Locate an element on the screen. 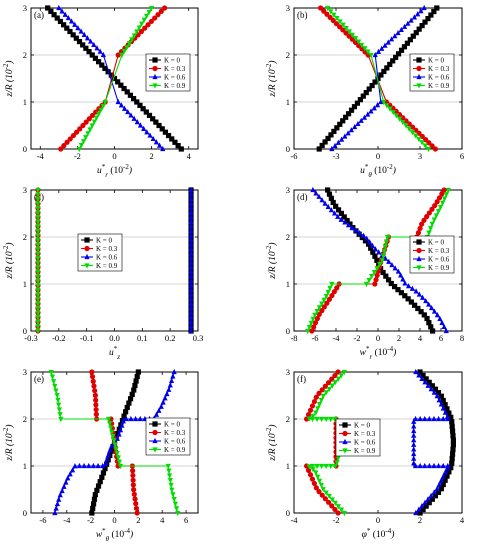 This screenshot has width=478, height=550. y-tick-label: 1 is located at coordinates (288, 102).